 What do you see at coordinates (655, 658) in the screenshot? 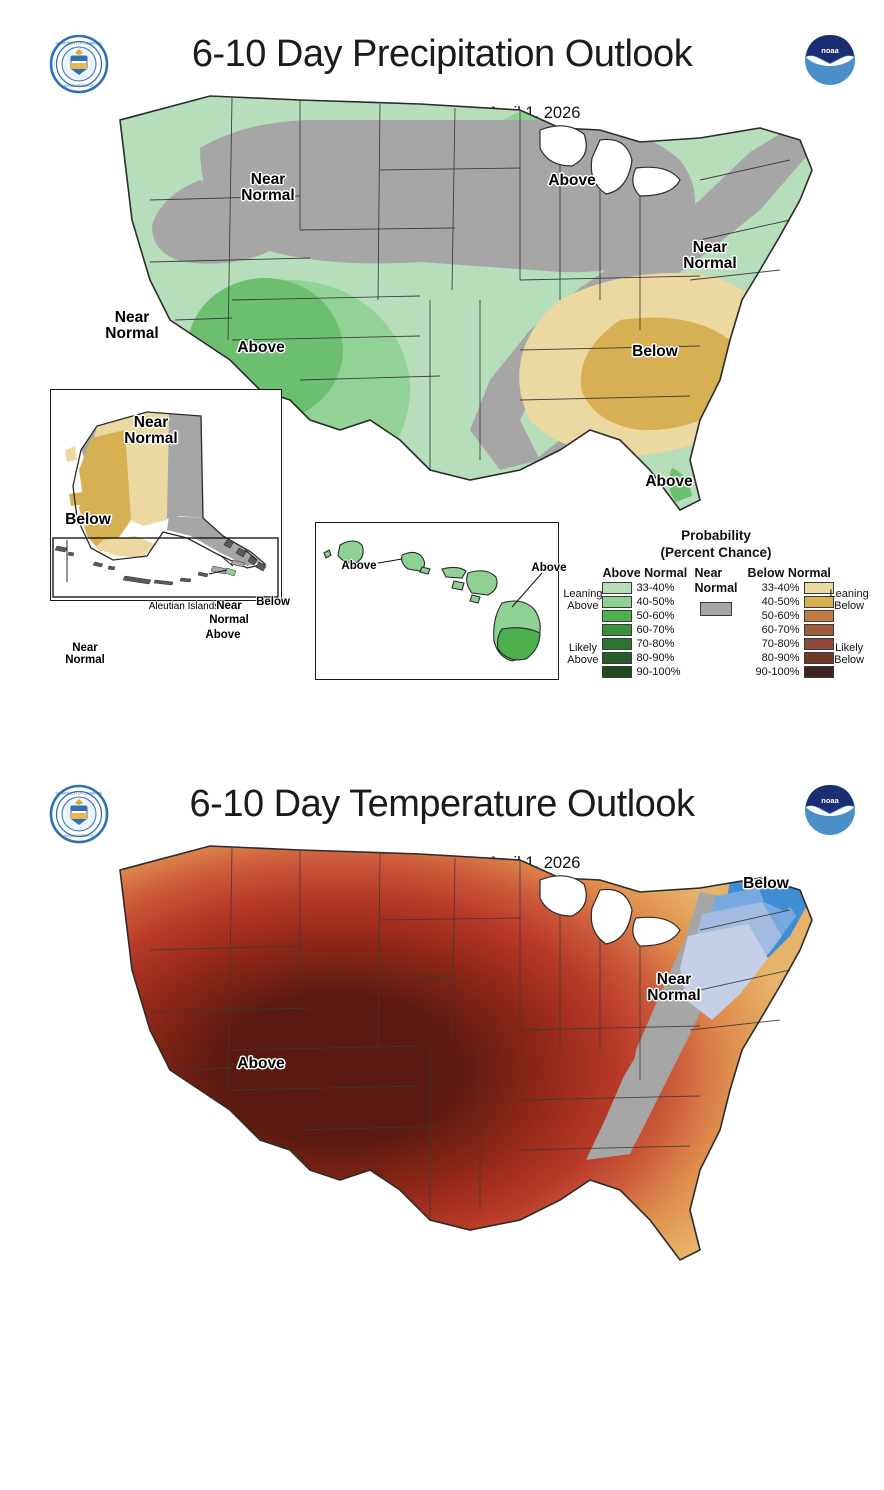
I see `legend-percent-above-80-90%: 80-90%` at bounding box center [655, 658].